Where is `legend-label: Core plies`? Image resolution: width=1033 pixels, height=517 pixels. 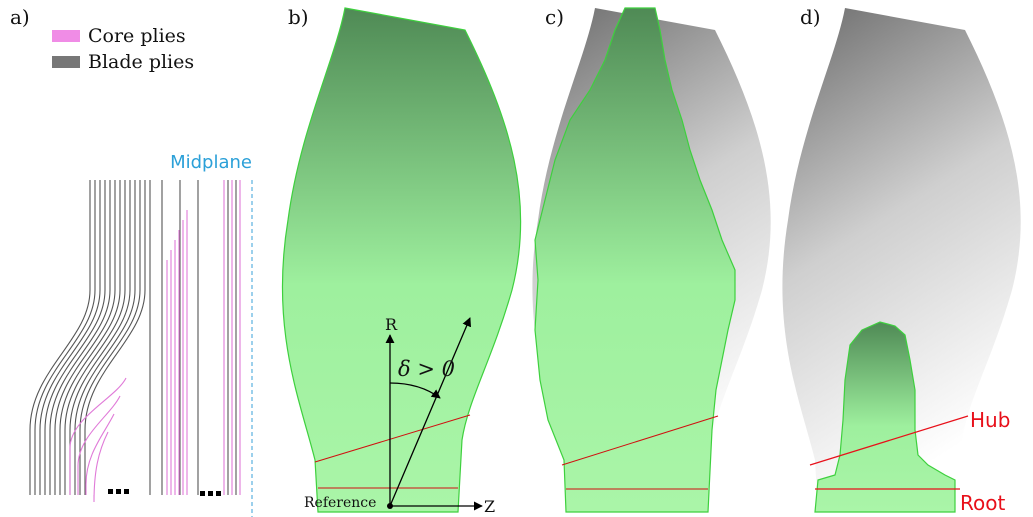 legend-label: Core plies is located at coordinates (137, 36).